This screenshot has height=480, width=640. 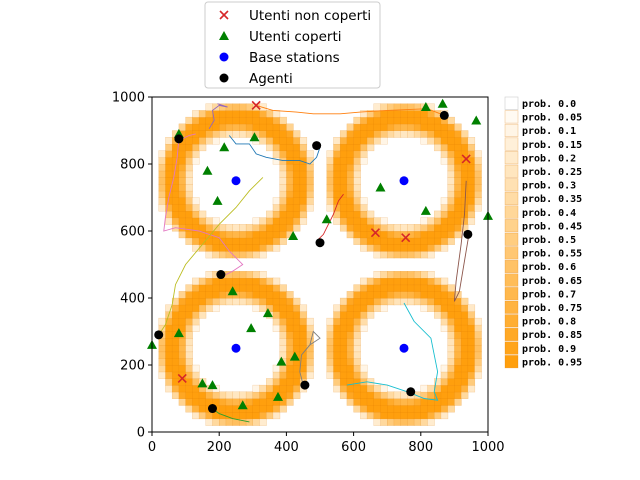 What do you see at coordinates (211, 256) in the screenshot?
I see `trajectory-line` at bounding box center [211, 256].